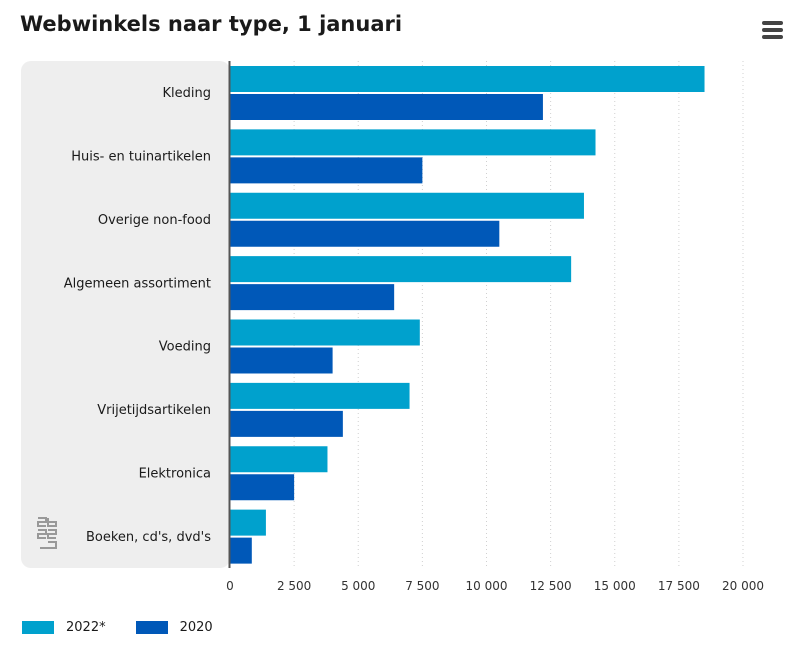 The image size is (812, 647). I want to click on category-label-3: Algemeen assortiment, so click(137, 283).